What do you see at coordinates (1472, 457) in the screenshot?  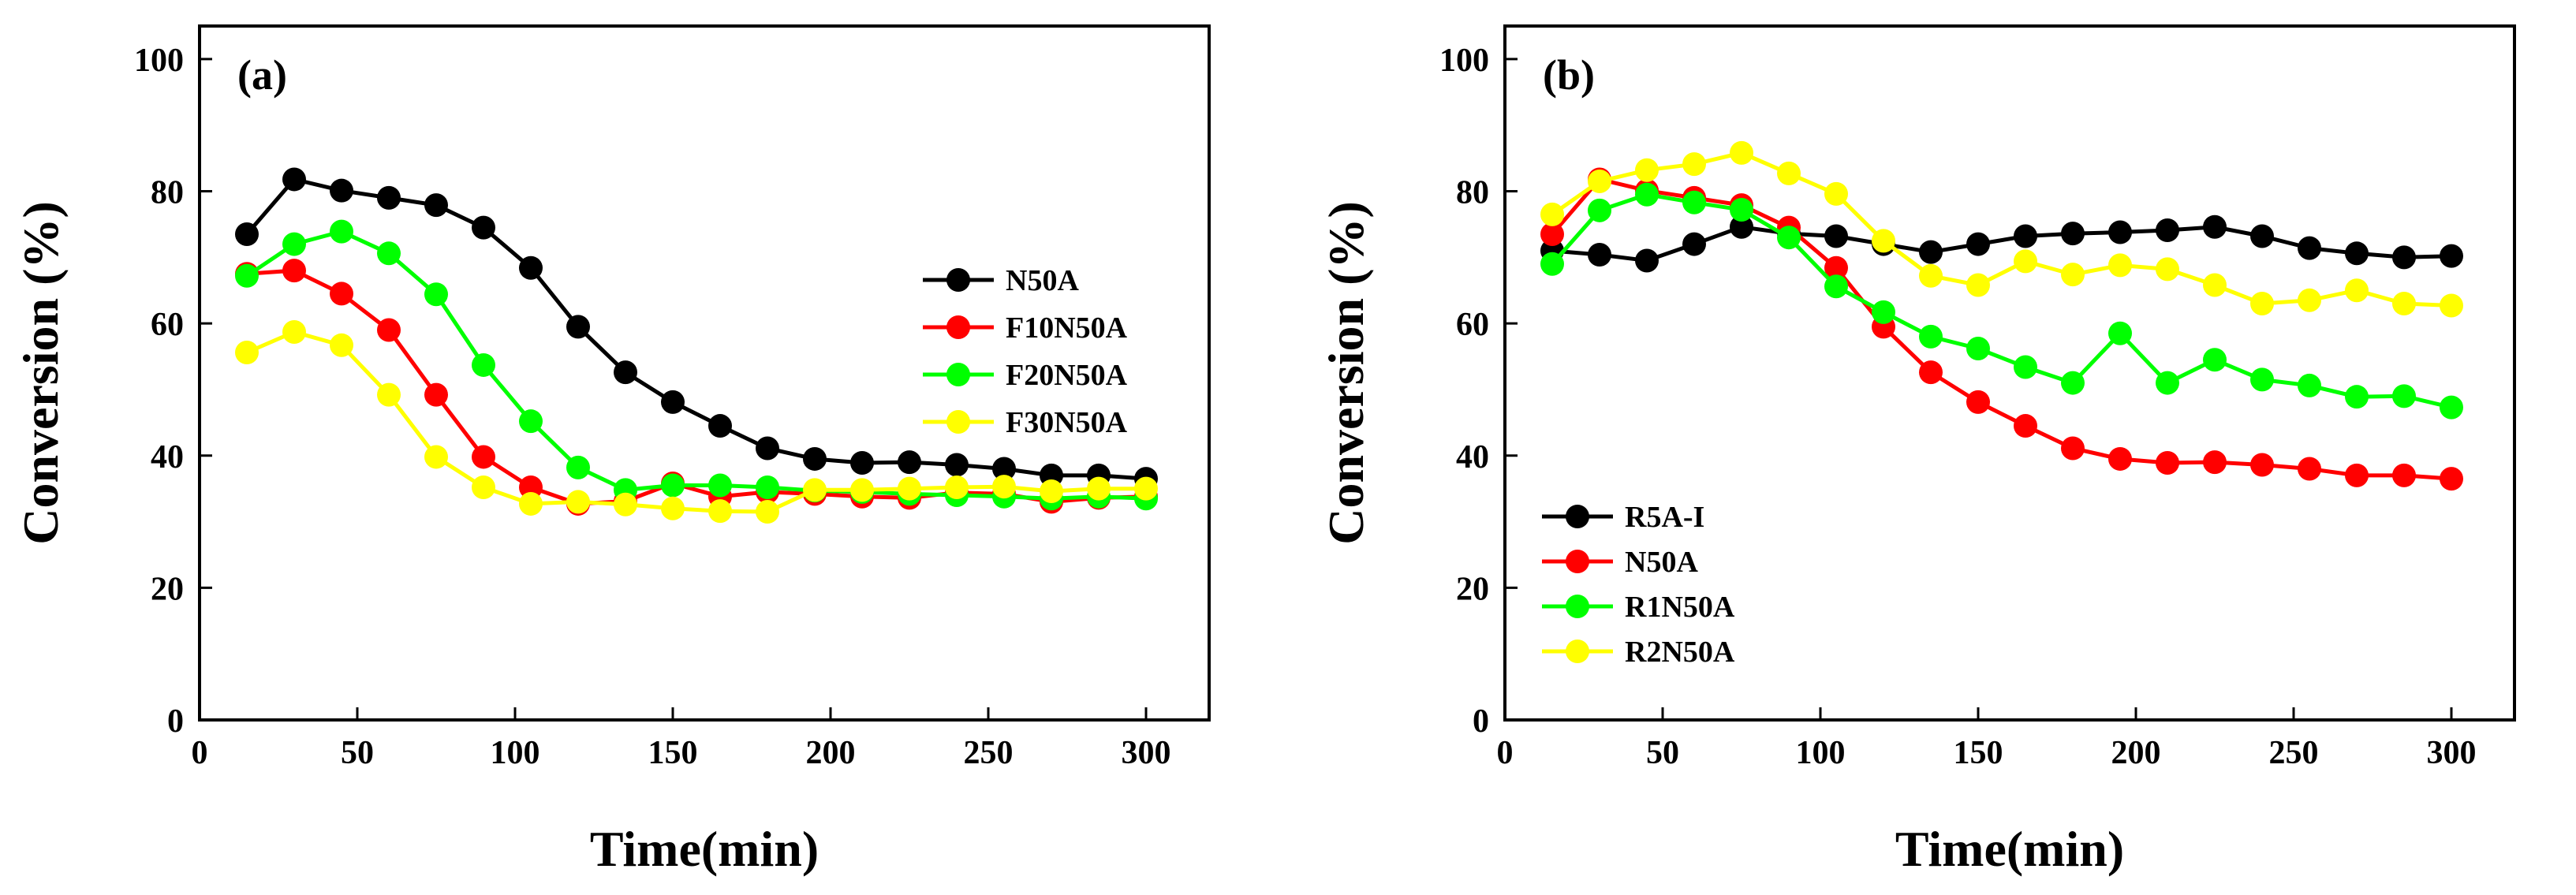 I see `panel-b-y-tick-label: 40` at bounding box center [1472, 457].